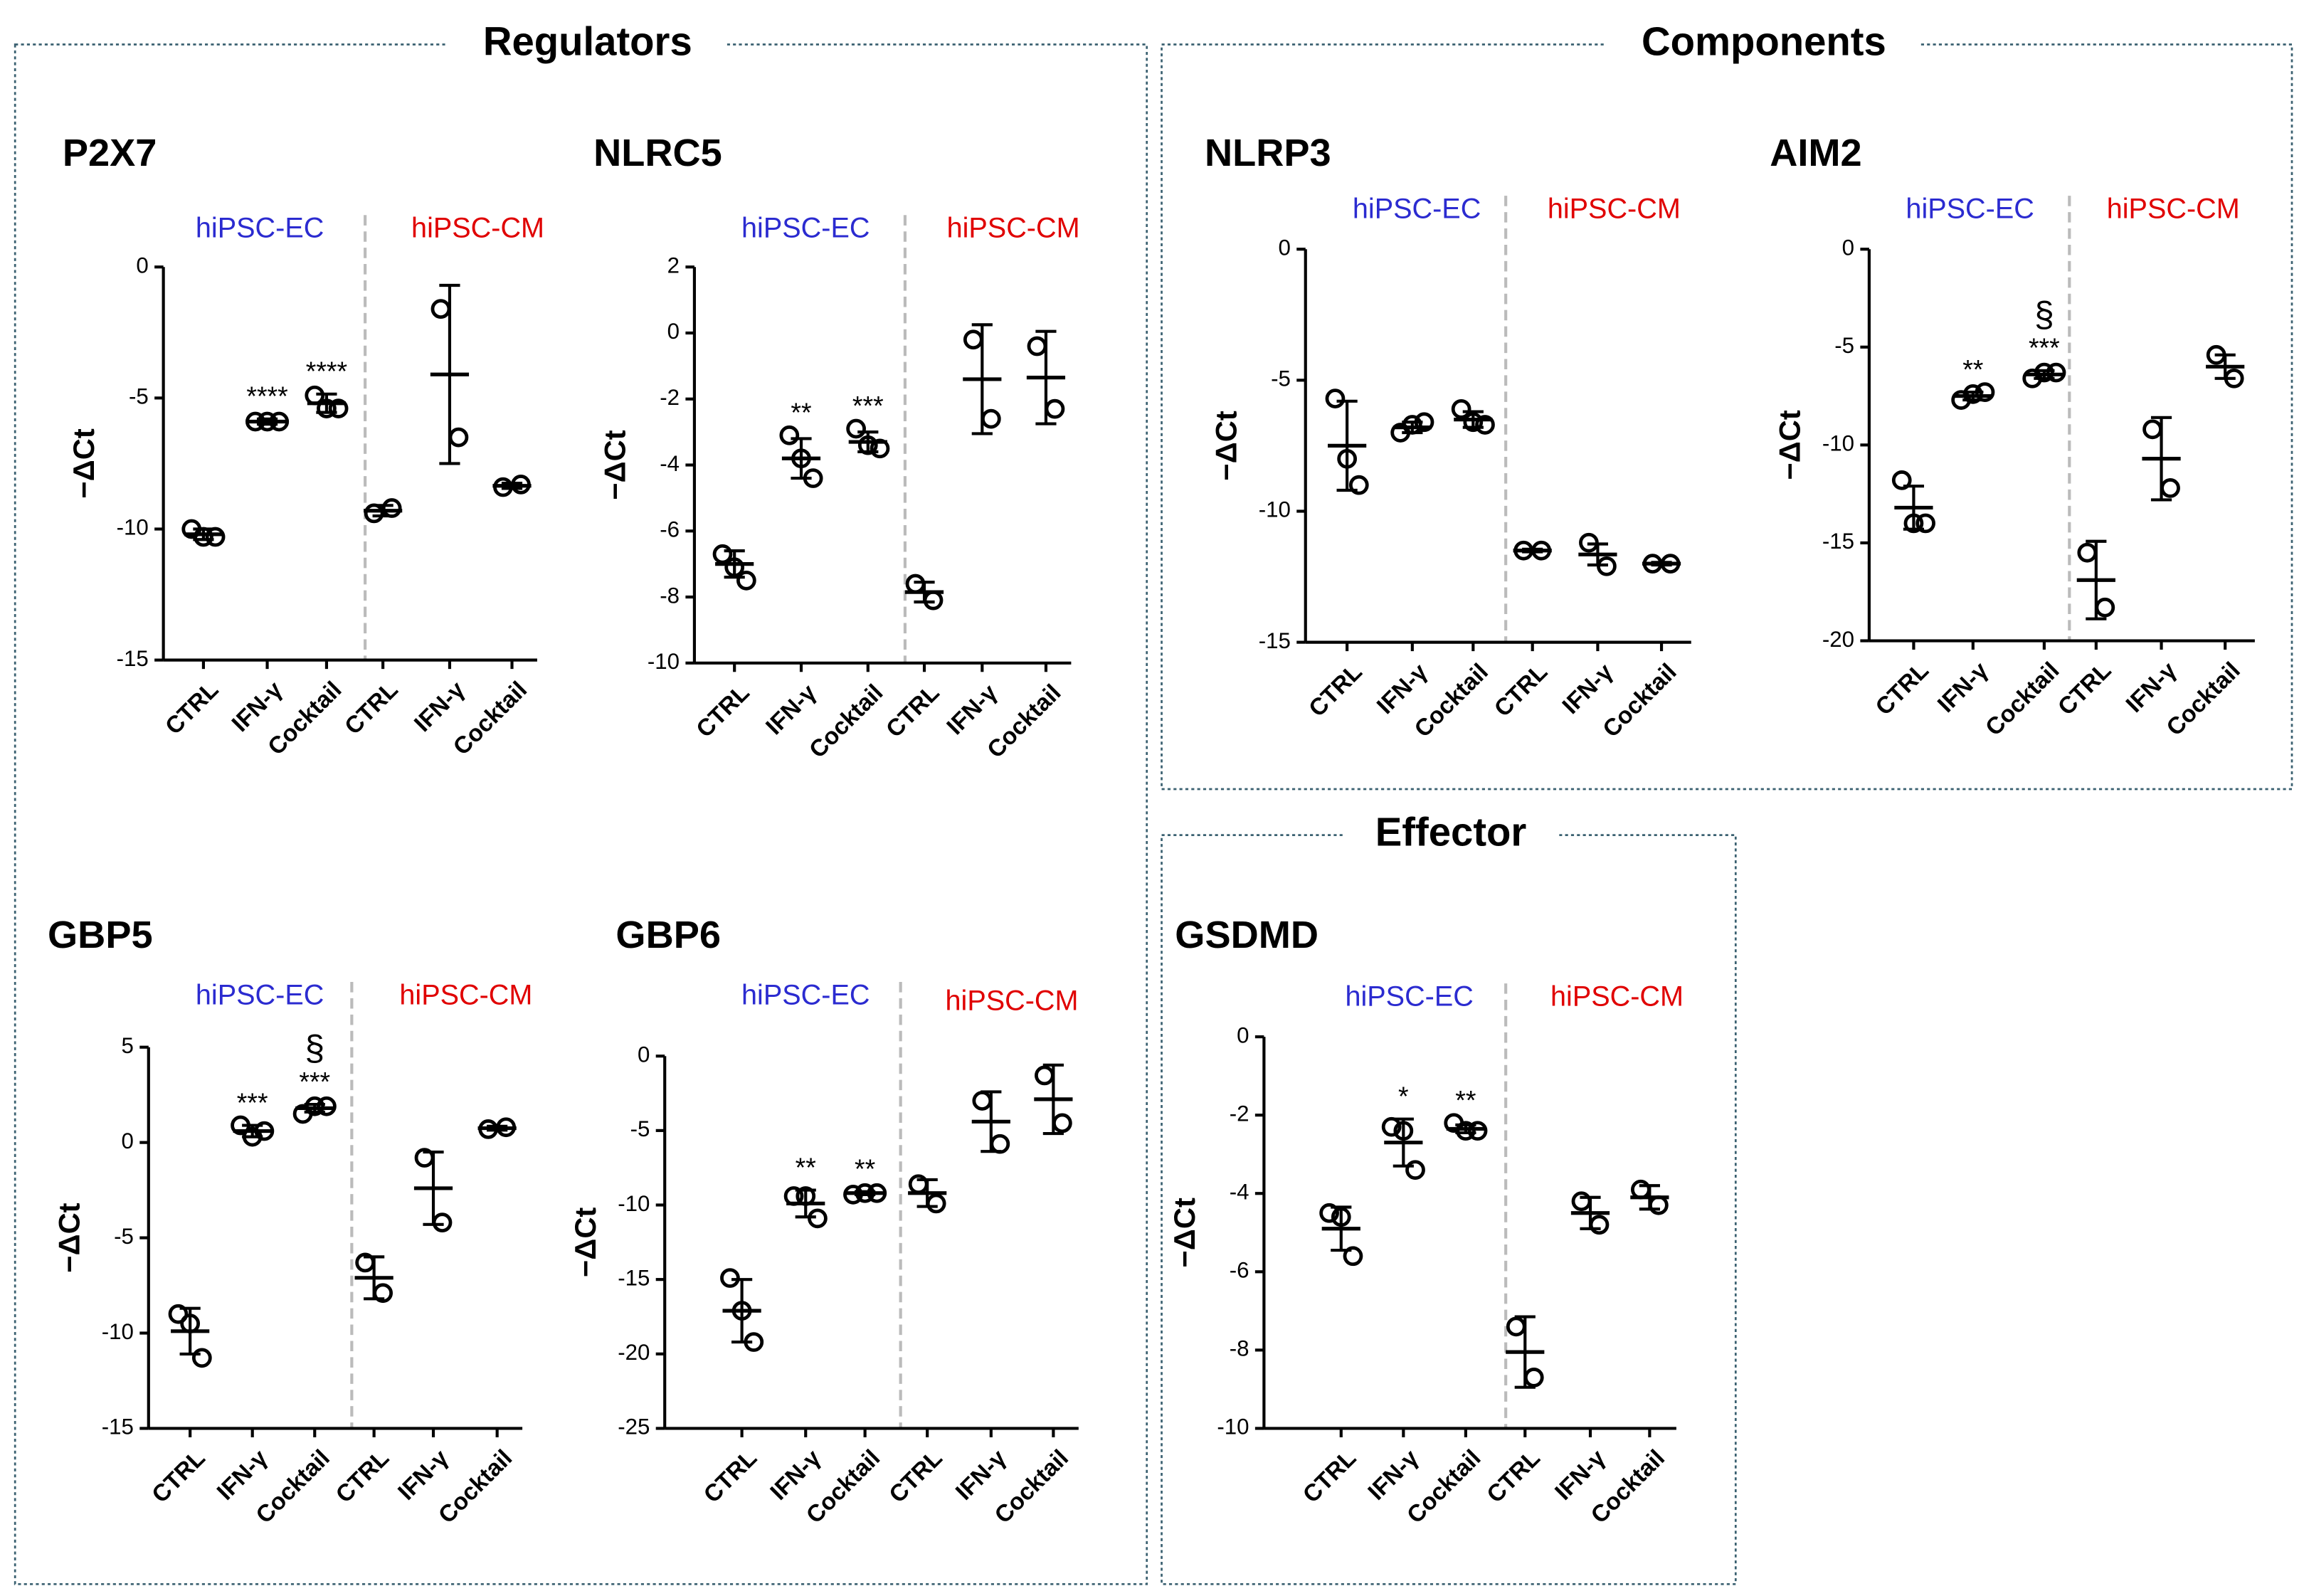 This screenshot has height=1596, width=2304. What do you see at coordinates (587, 41) in the screenshot?
I see `section-title: Regulators` at bounding box center [587, 41].